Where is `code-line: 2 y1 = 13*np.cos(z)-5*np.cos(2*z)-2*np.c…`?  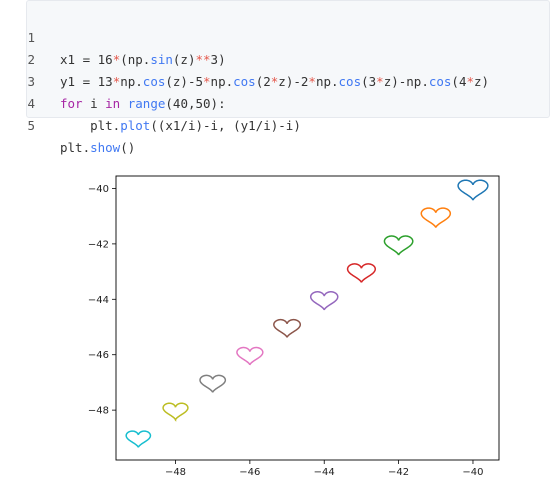
code-line: 2 y1 = 13*np.cos(z)-5*np.cos(2*z)-2*np.c… is located at coordinates (288, 58).